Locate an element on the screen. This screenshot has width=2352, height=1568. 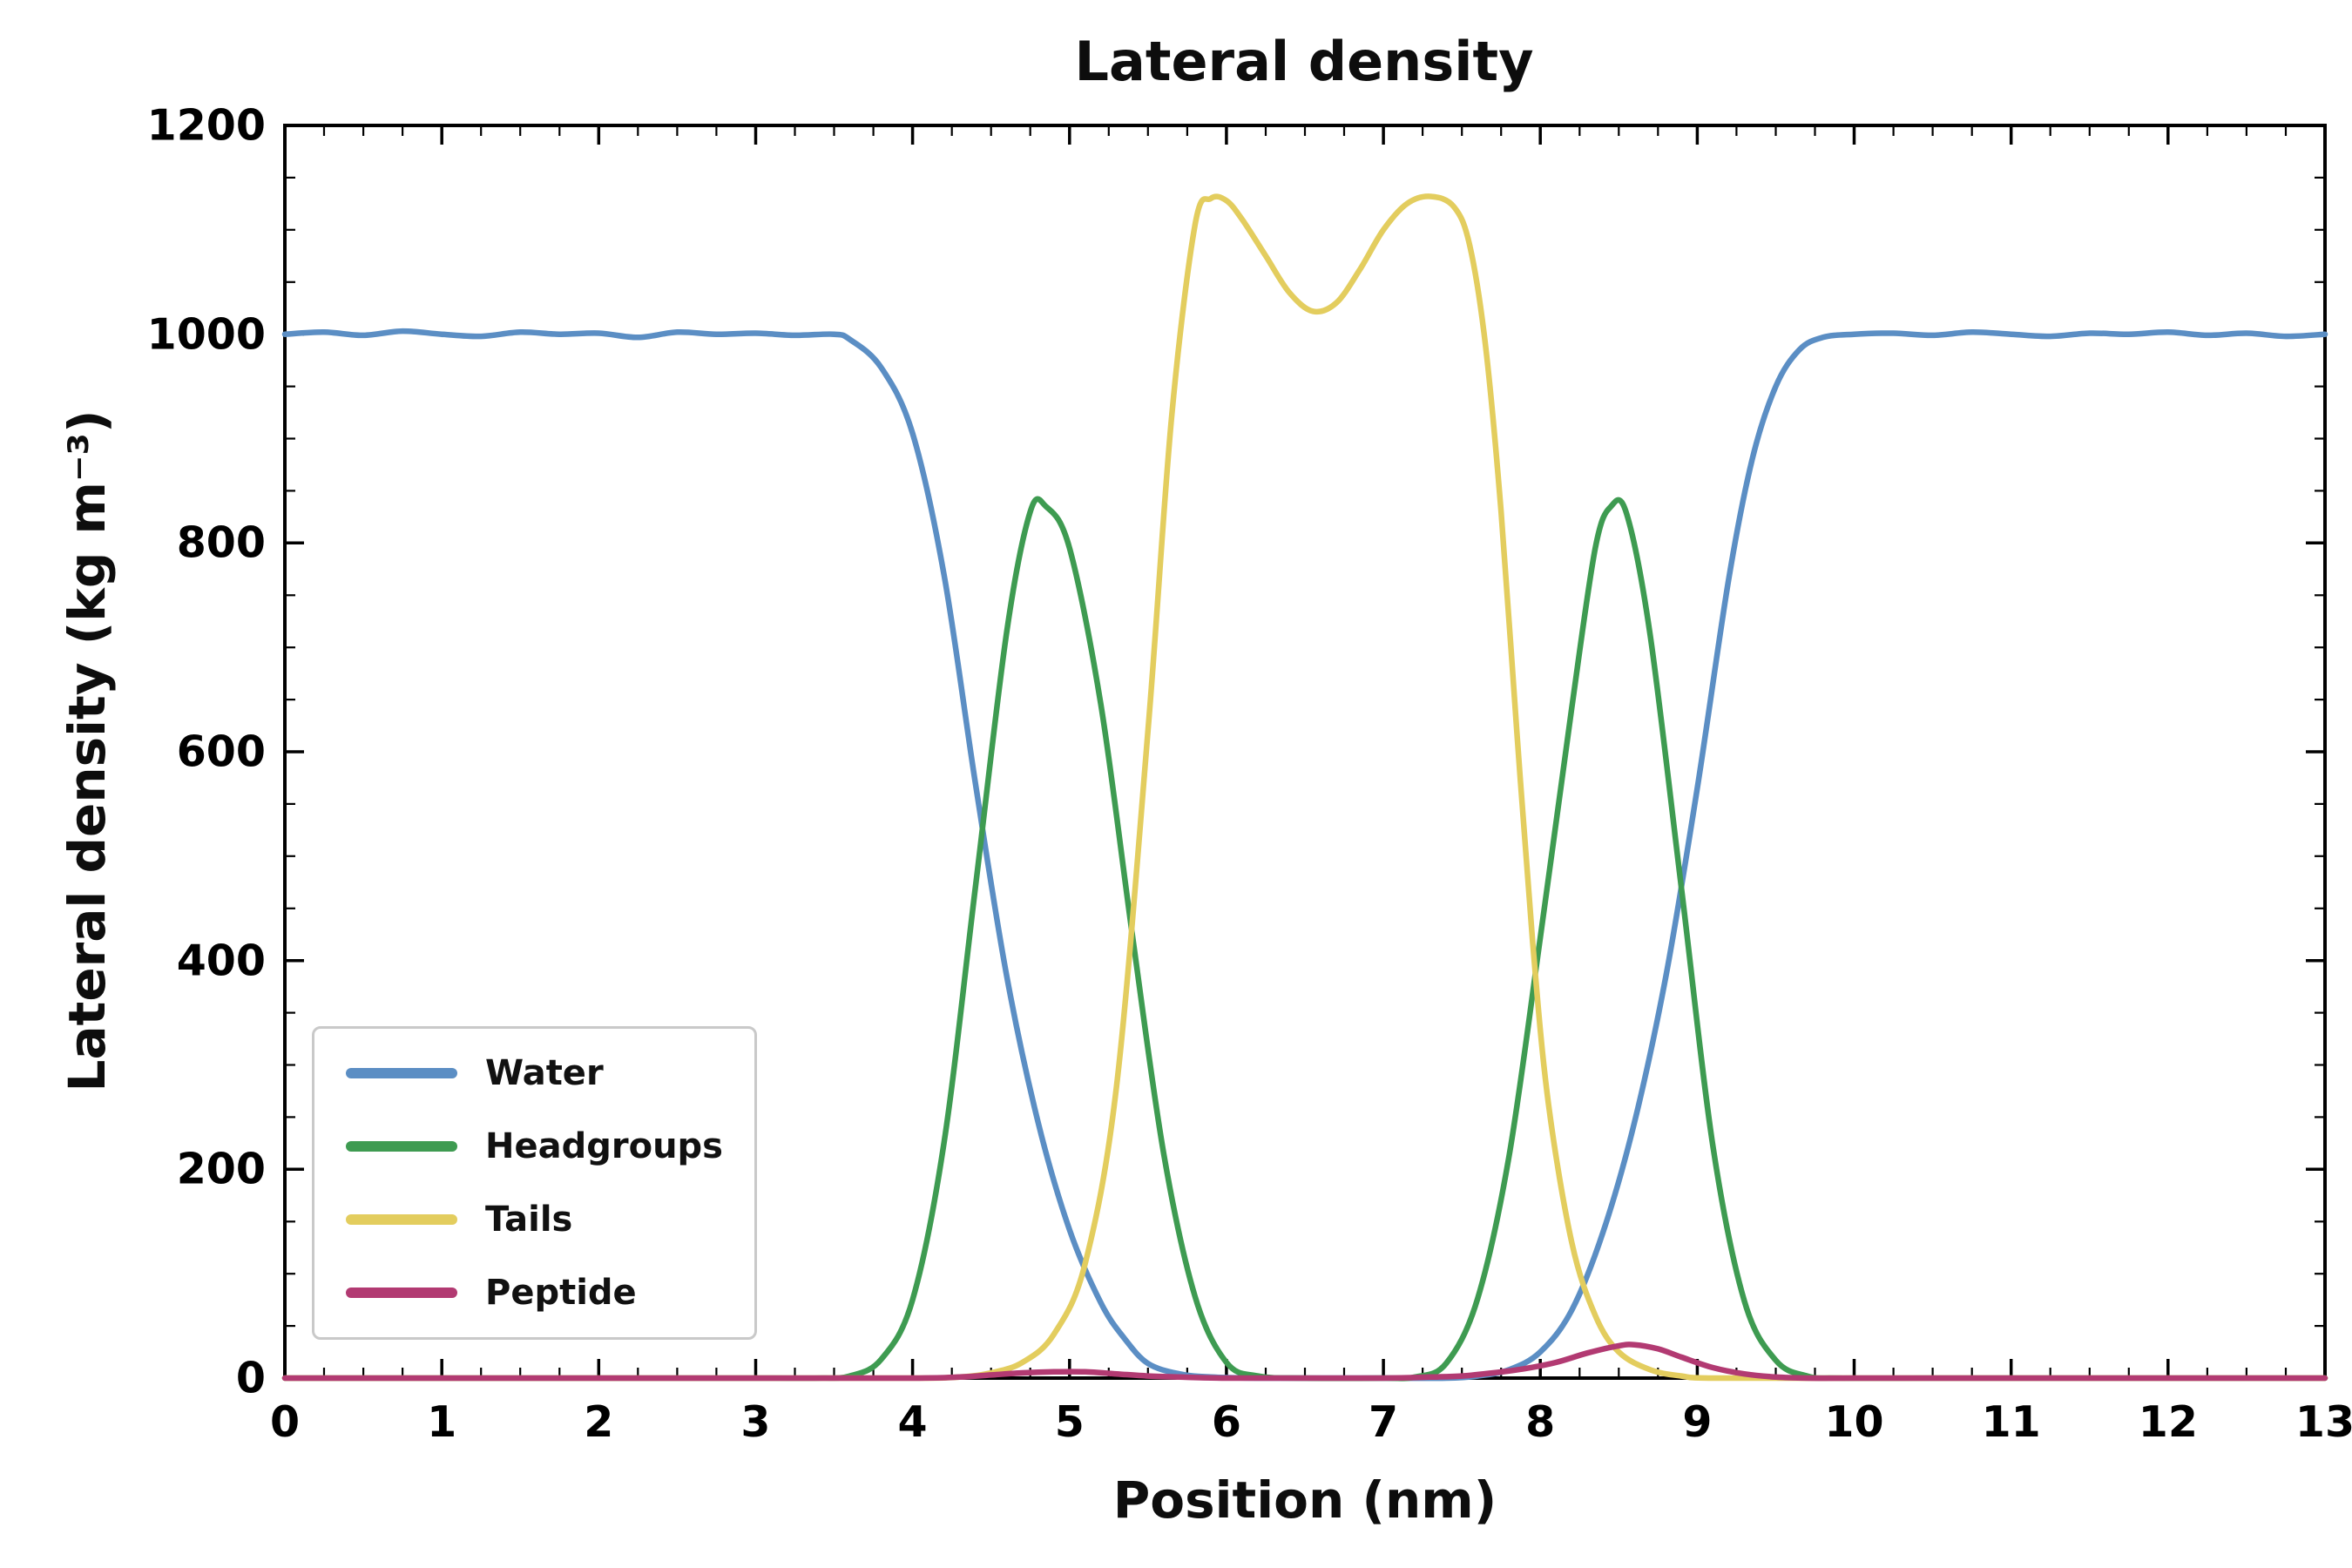
y-tick-label: 600 is located at coordinates (221, 752).